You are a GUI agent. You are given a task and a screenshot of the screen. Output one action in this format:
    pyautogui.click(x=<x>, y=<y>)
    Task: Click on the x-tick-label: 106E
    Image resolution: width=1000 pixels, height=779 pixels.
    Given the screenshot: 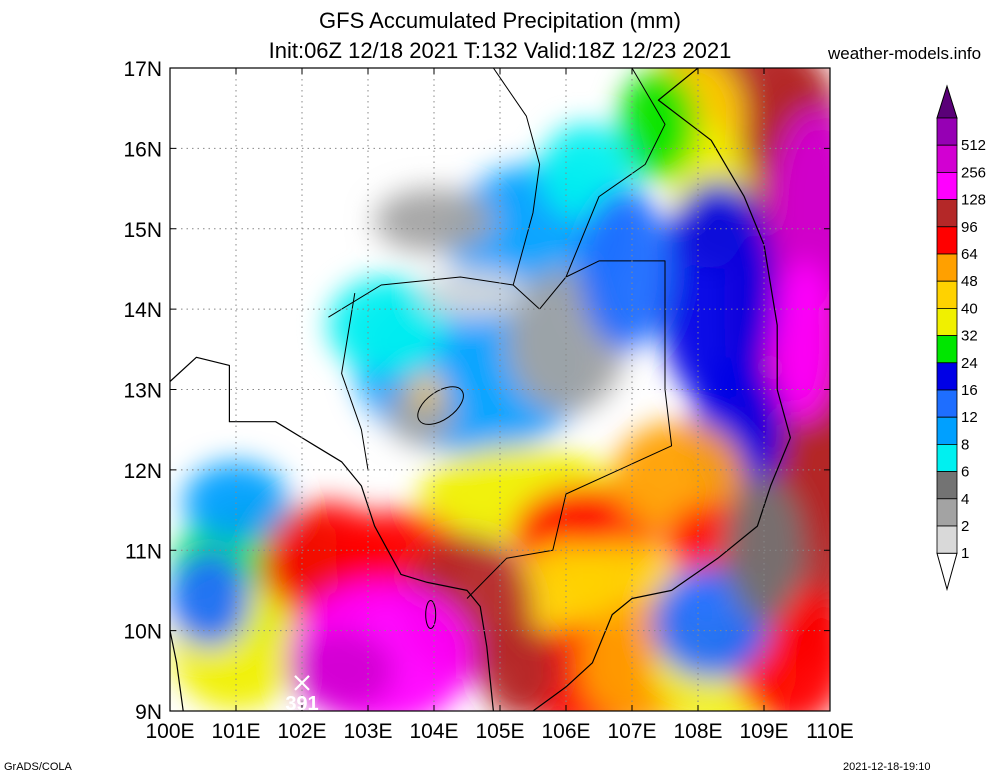 What is the action you would take?
    pyautogui.click(x=565, y=731)
    